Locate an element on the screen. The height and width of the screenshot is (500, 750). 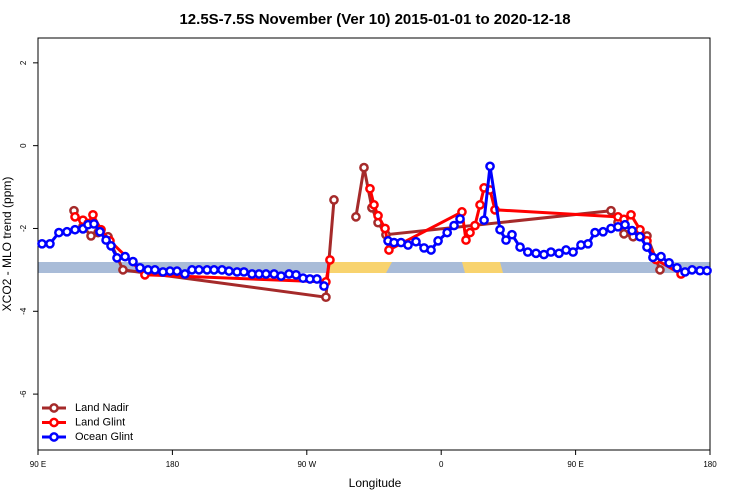
y-tick-label: -6 is located at coordinates (23, 394).